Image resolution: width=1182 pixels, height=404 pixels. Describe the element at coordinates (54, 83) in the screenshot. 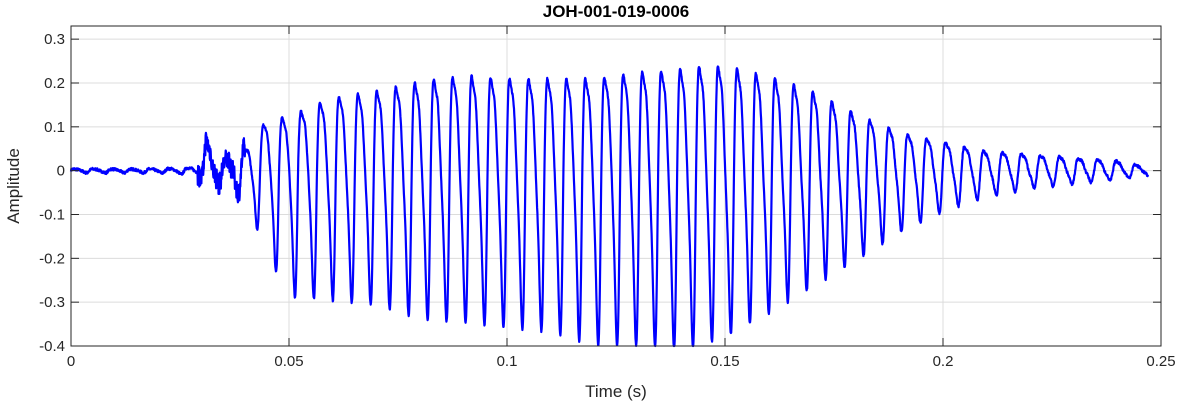

I see `y-tick-label: 0.2` at that location.